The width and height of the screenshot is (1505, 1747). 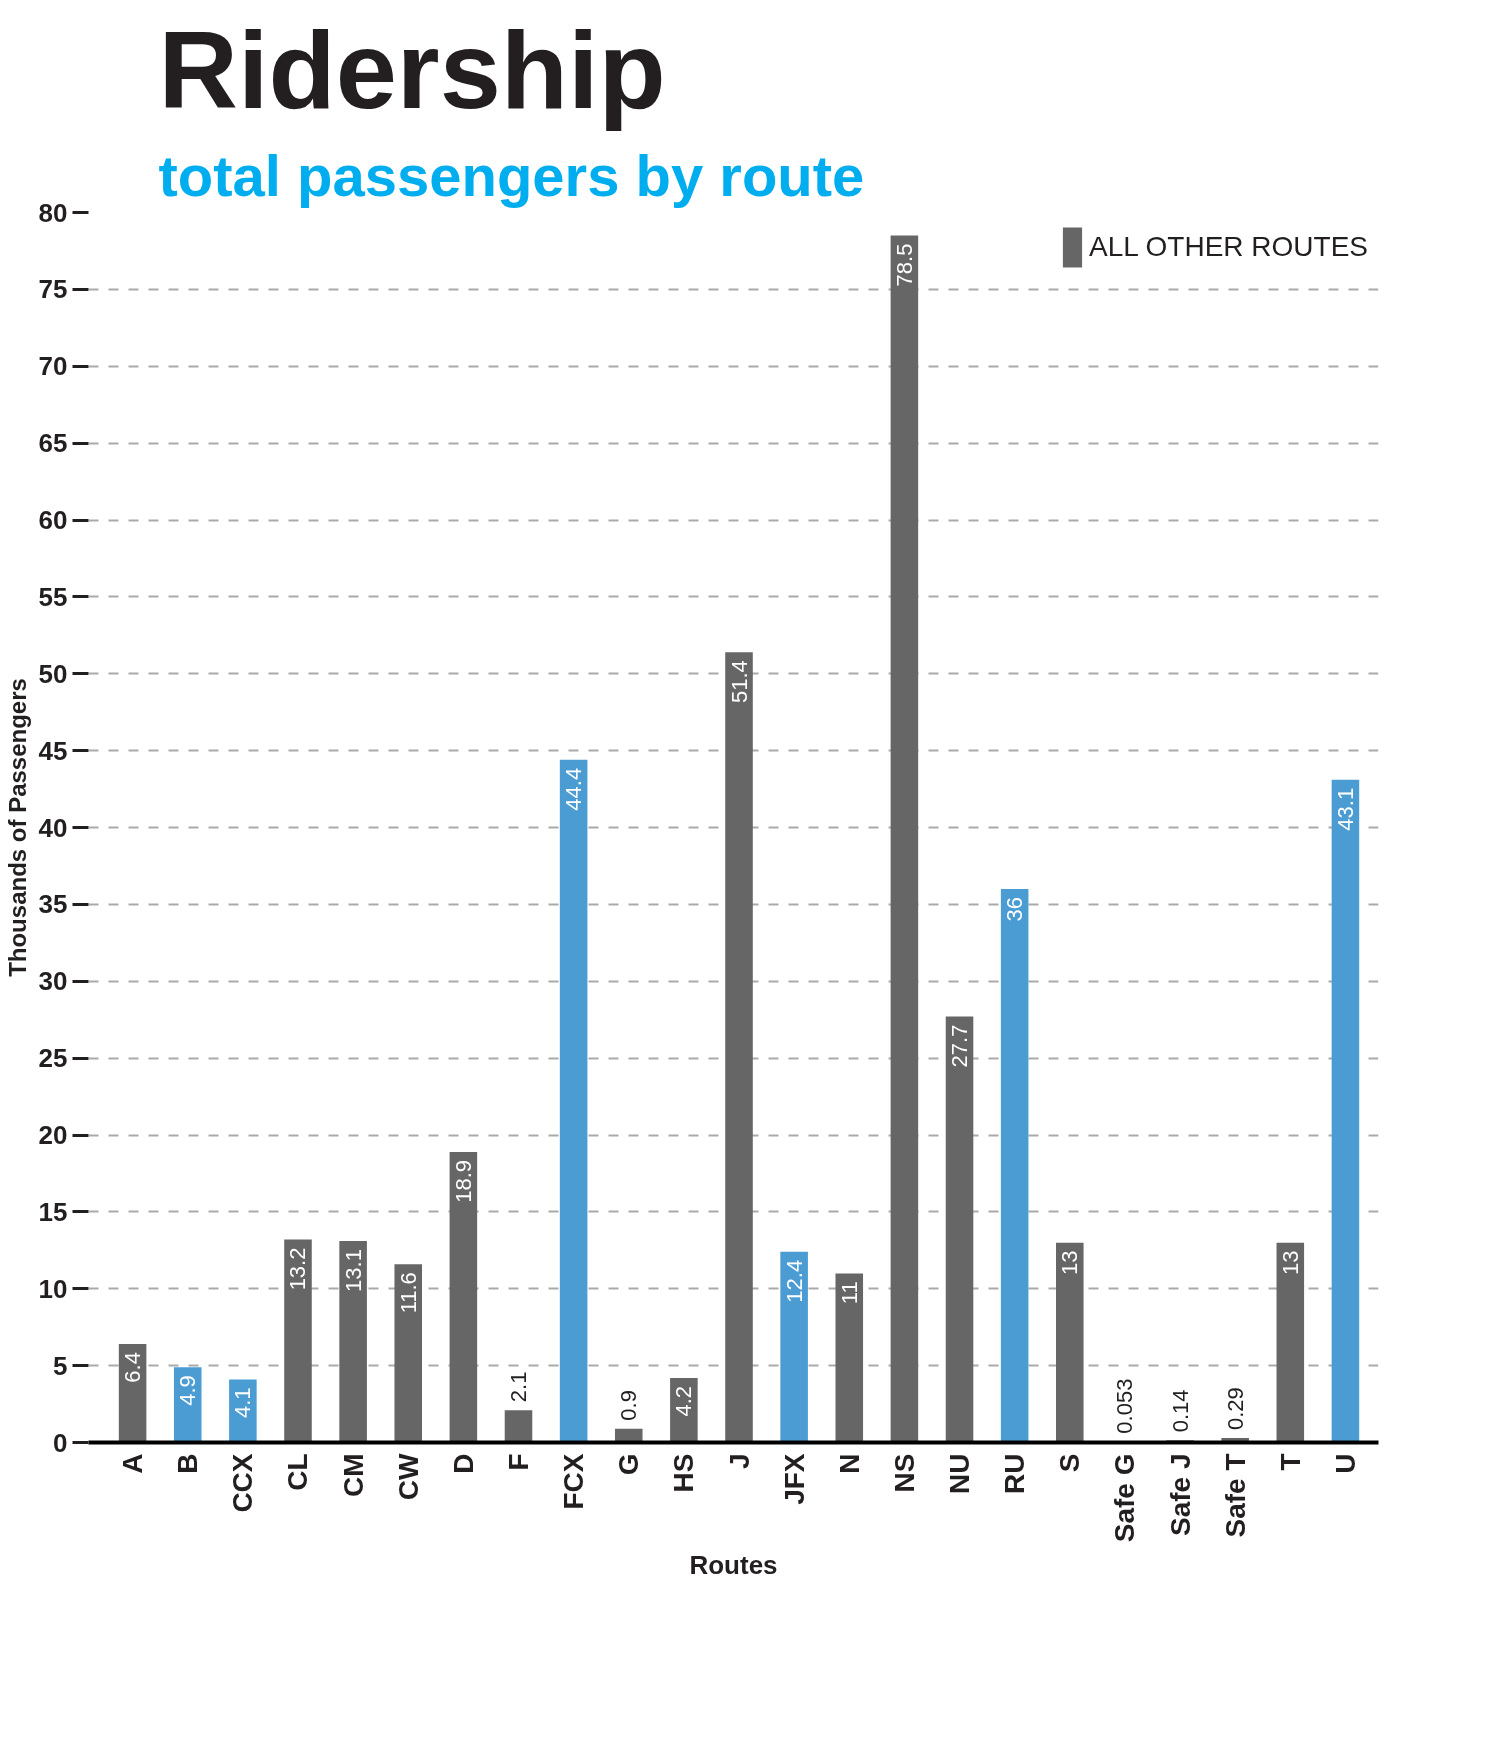 What do you see at coordinates (733, 1565) in the screenshot?
I see `x-axis-title: Routes` at bounding box center [733, 1565].